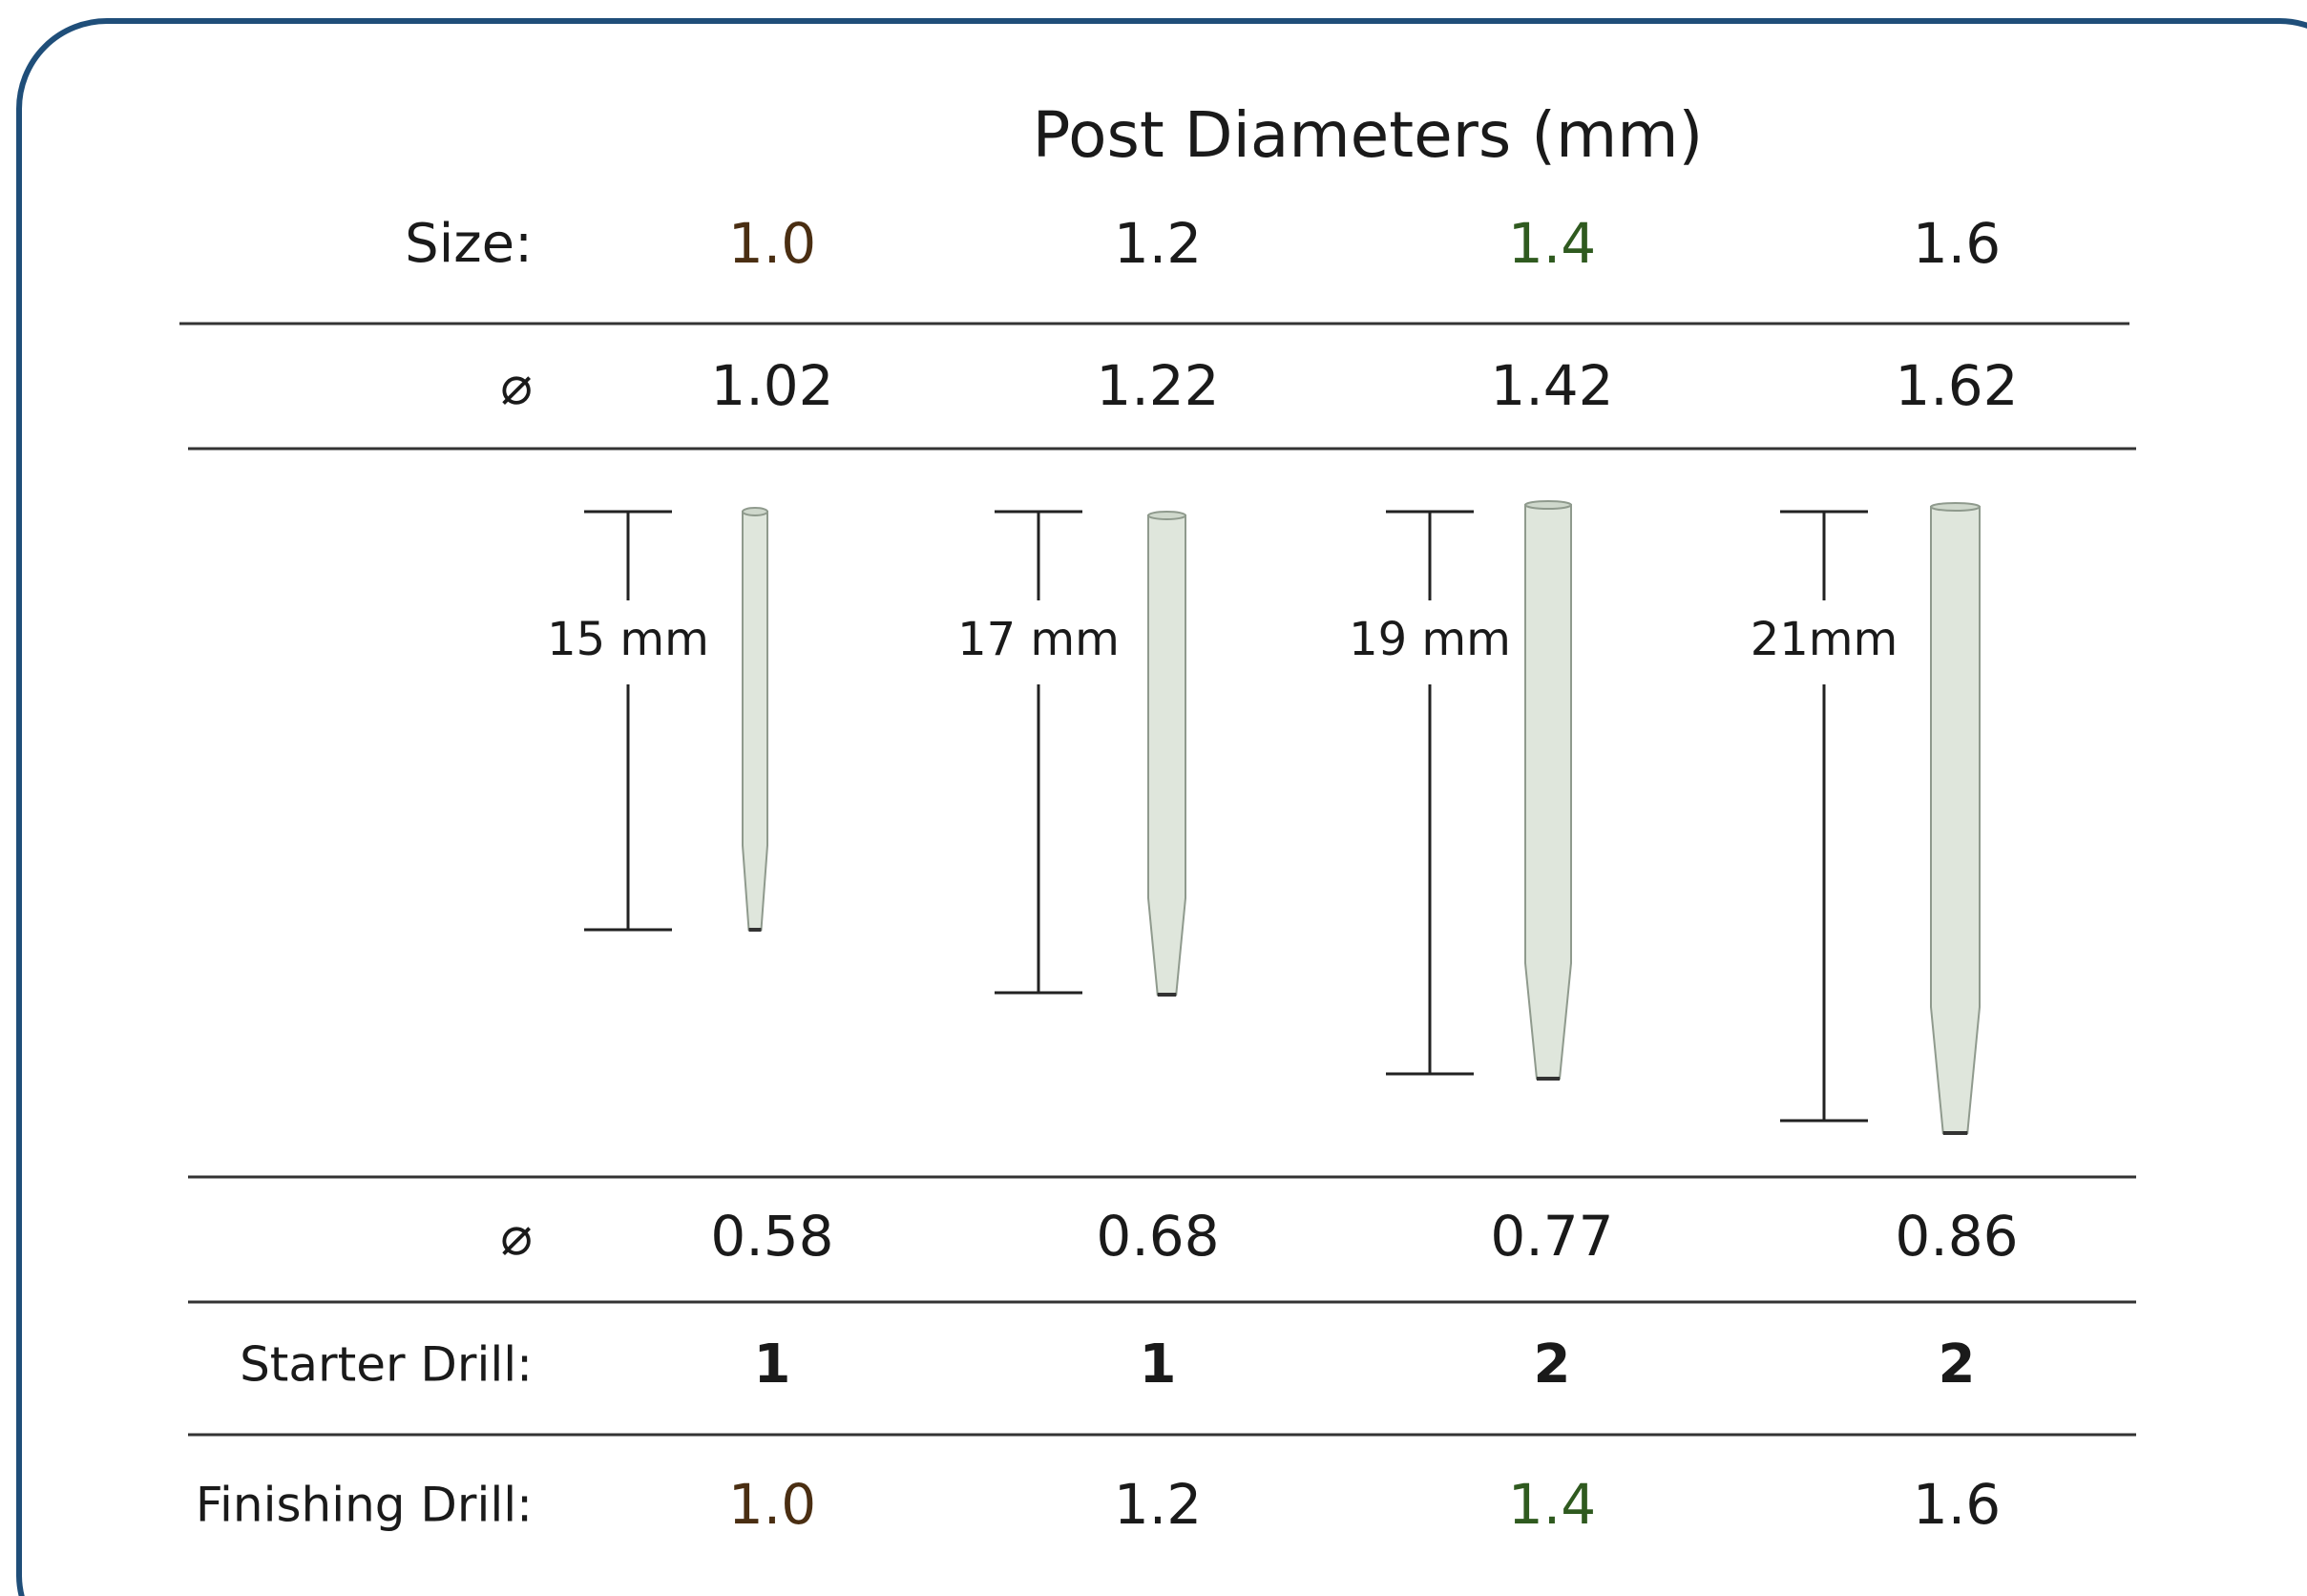 The image size is (2307, 1596). Describe the element at coordinates (1157, 1237) in the screenshot. I see `cell-value: 0.68` at that location.